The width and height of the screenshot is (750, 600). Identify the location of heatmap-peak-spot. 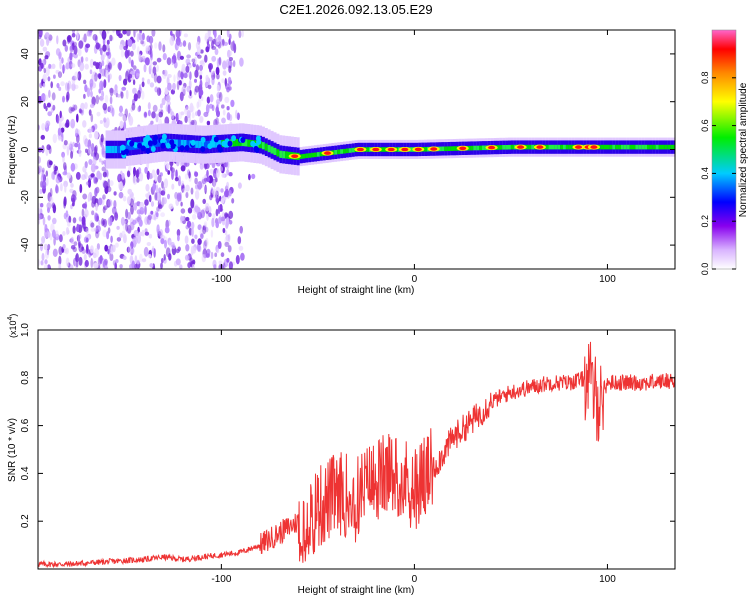
(405, 149).